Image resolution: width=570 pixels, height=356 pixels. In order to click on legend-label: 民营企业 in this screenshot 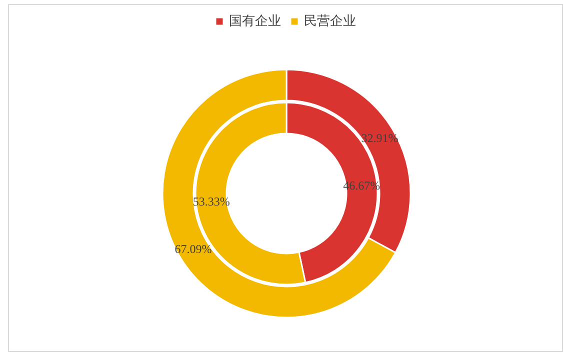, I will do `click(330, 21)`.